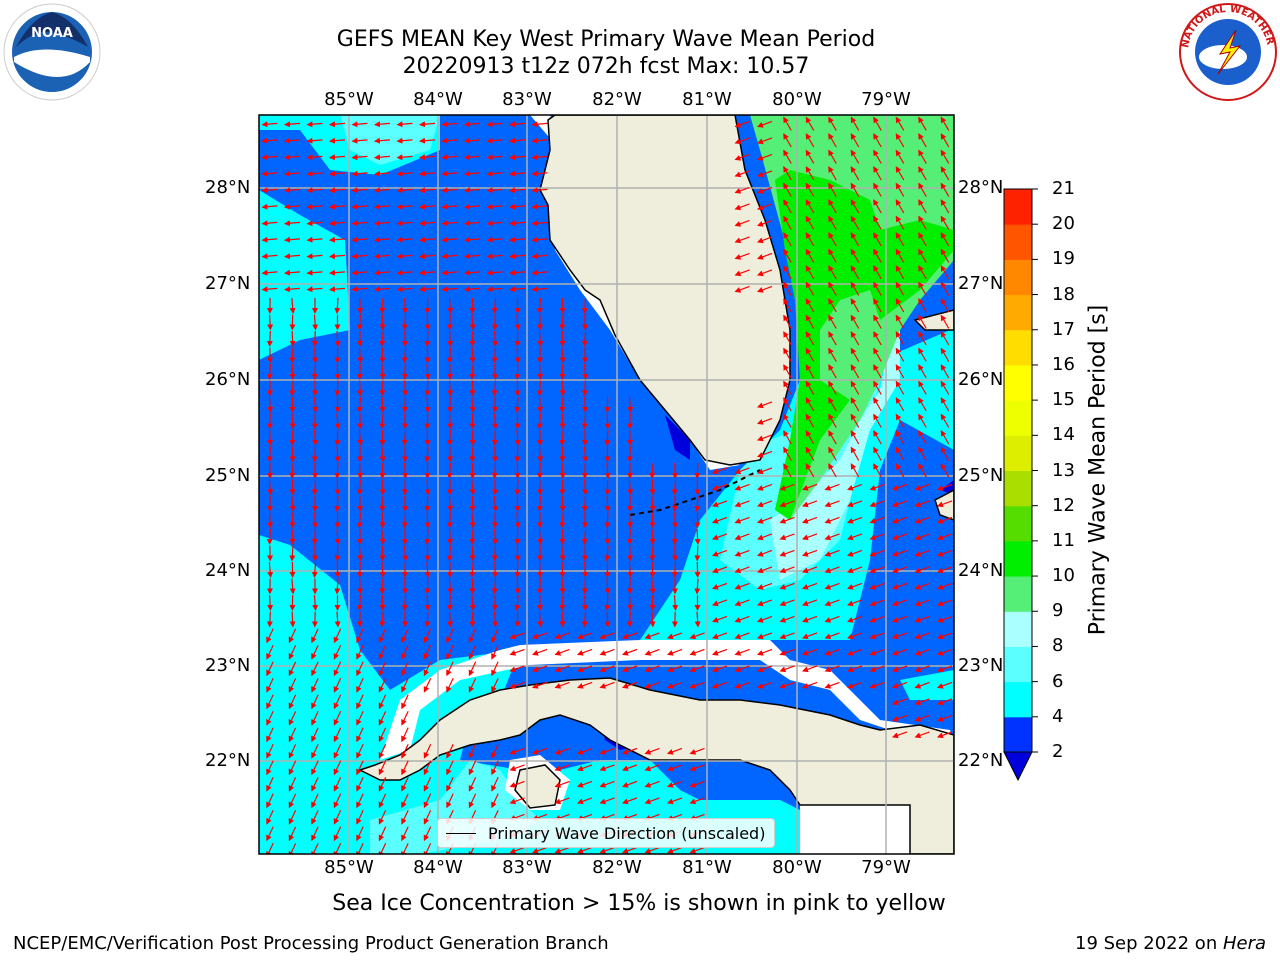 The height and width of the screenshot is (960, 1280). What do you see at coordinates (1063, 224) in the screenshot?
I see `colorbar-tick-label: 20` at bounding box center [1063, 224].